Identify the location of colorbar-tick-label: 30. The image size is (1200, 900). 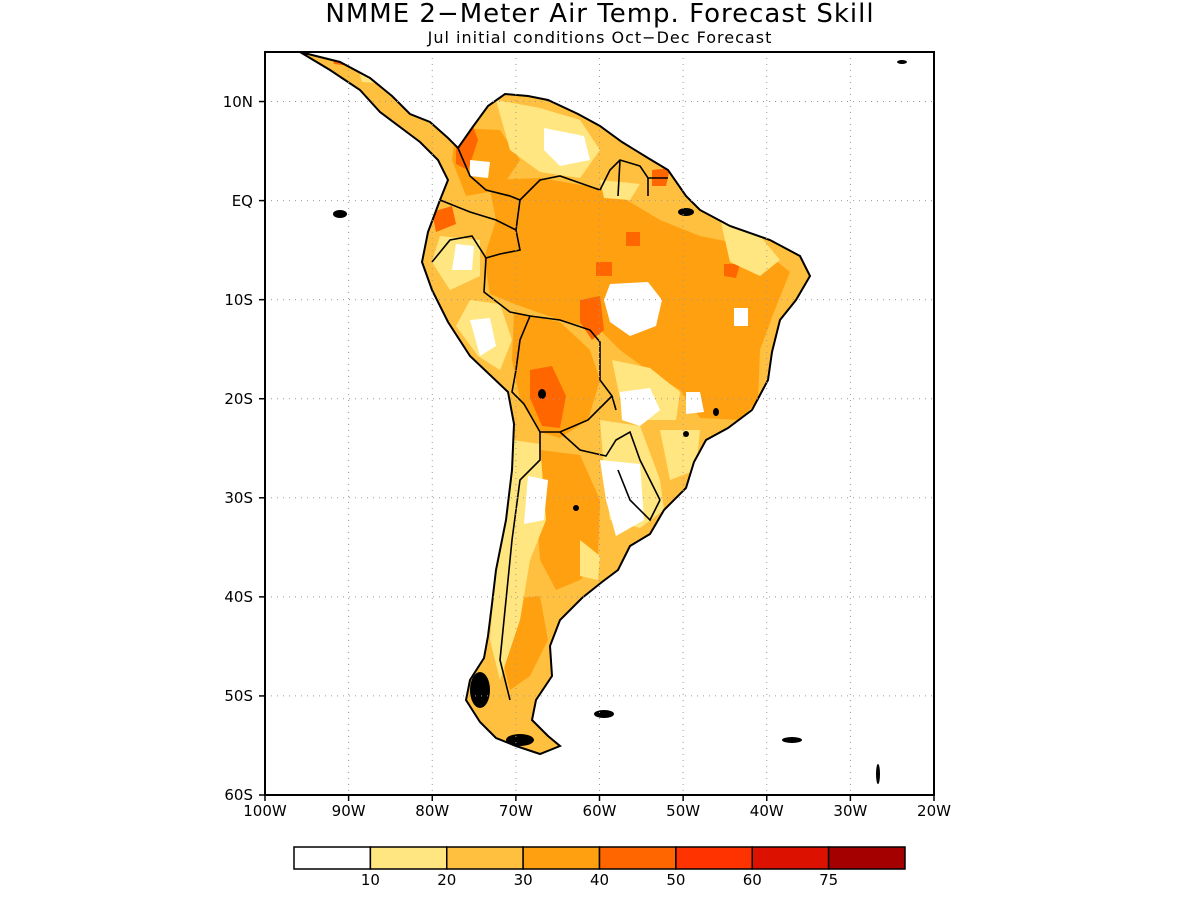
(523, 880).